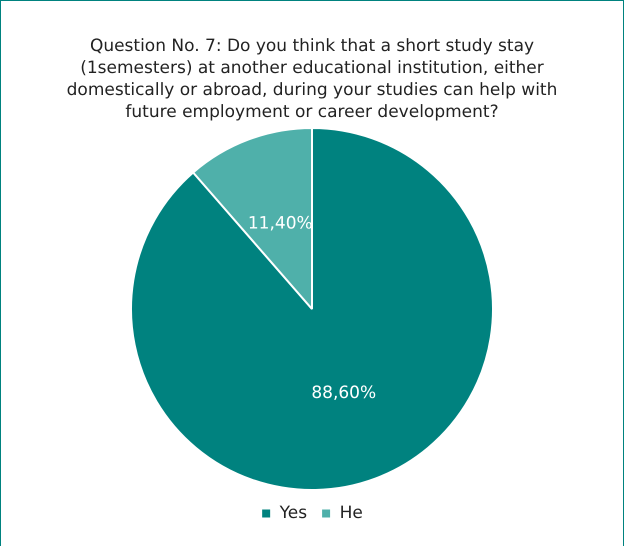 This screenshot has width=624, height=547. I want to click on chart-title: Question No. 7: Do you think that a short study stay (1semesters) at another educational institution, either domestically or abroad, during your studies can help with future employment or career development?, so click(312, 78).